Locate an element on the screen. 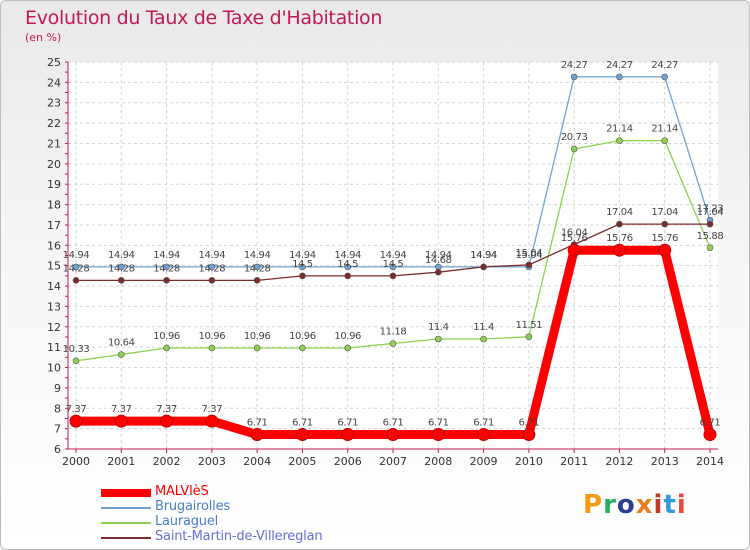  logo-letter: i is located at coordinates (658, 505).